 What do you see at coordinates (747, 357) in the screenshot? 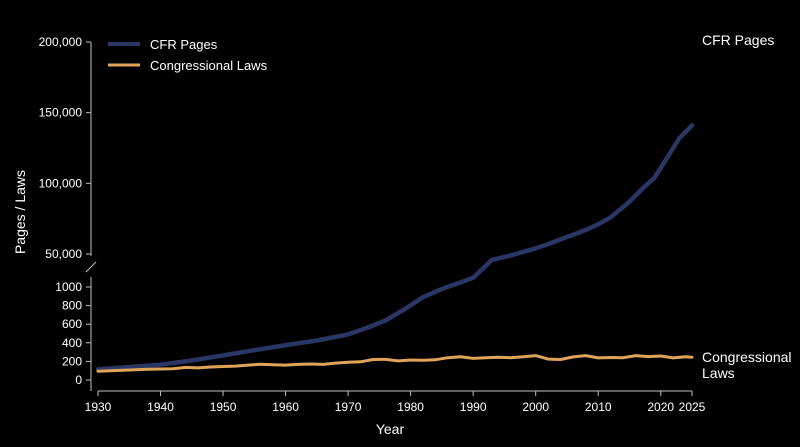
I see `end-label-congressional-laws-line-1: Congressional` at bounding box center [747, 357].